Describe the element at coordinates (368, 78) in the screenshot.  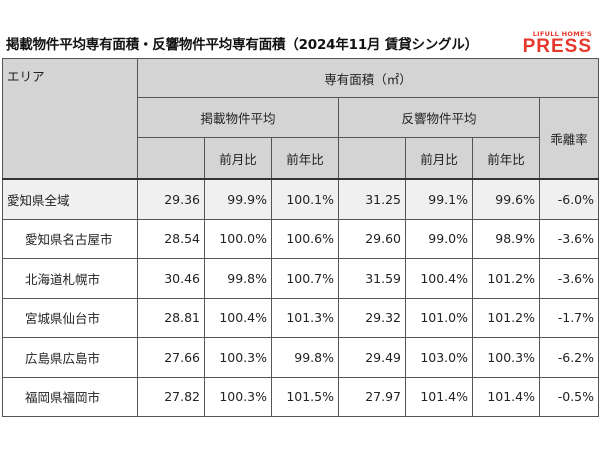
I see `group-header: 専有面積（㎡）` at that location.